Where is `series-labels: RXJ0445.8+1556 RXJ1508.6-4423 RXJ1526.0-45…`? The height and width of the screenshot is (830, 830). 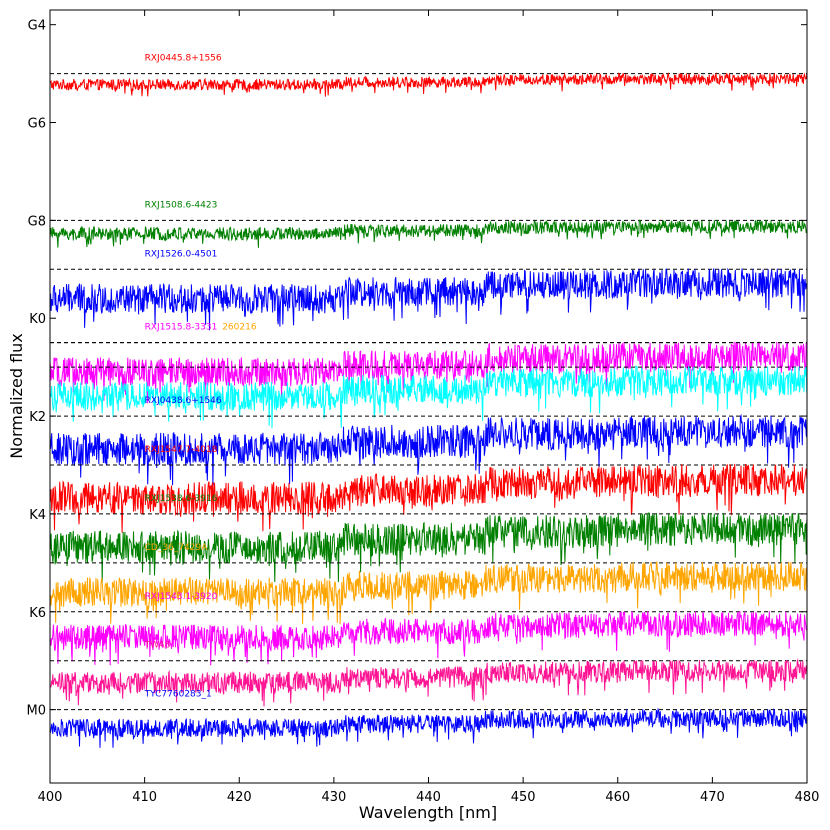
series-labels: RXJ0445.8+1556 RXJ1508.6-4423 RXJ1526.0-45… is located at coordinates (200, 377).